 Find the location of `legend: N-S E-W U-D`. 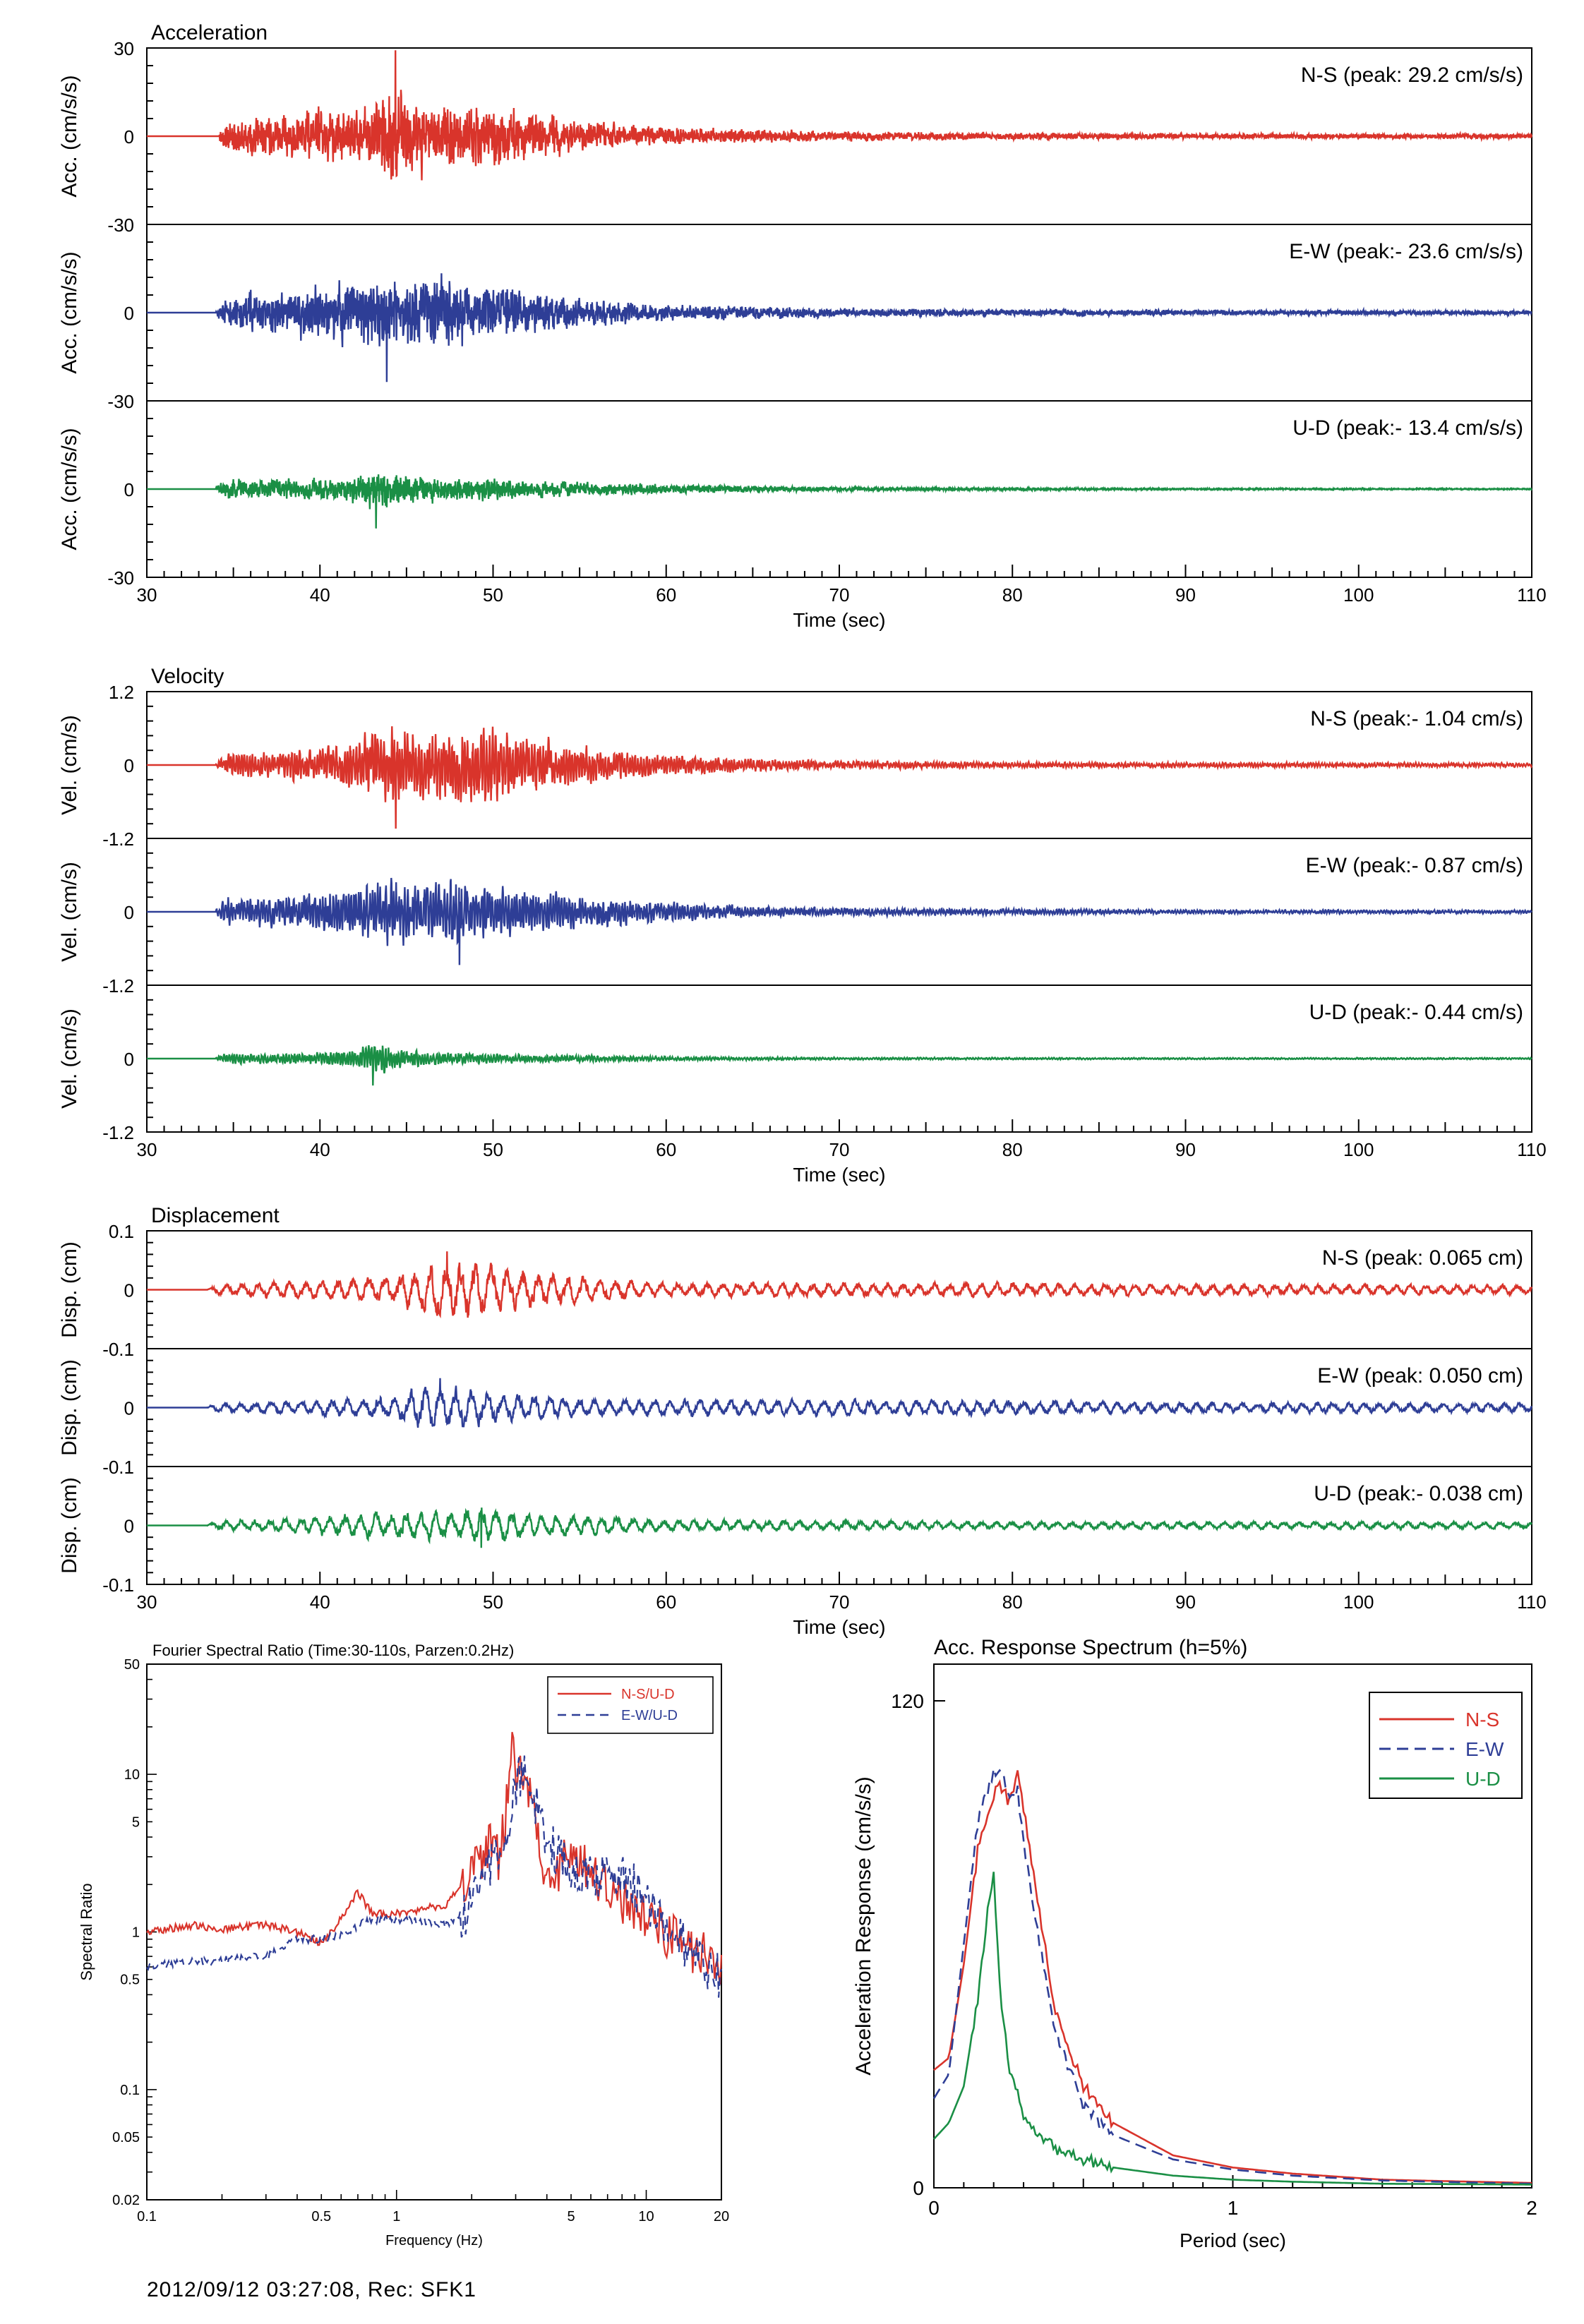

legend: N-S E-W U-D is located at coordinates (1446, 1745).